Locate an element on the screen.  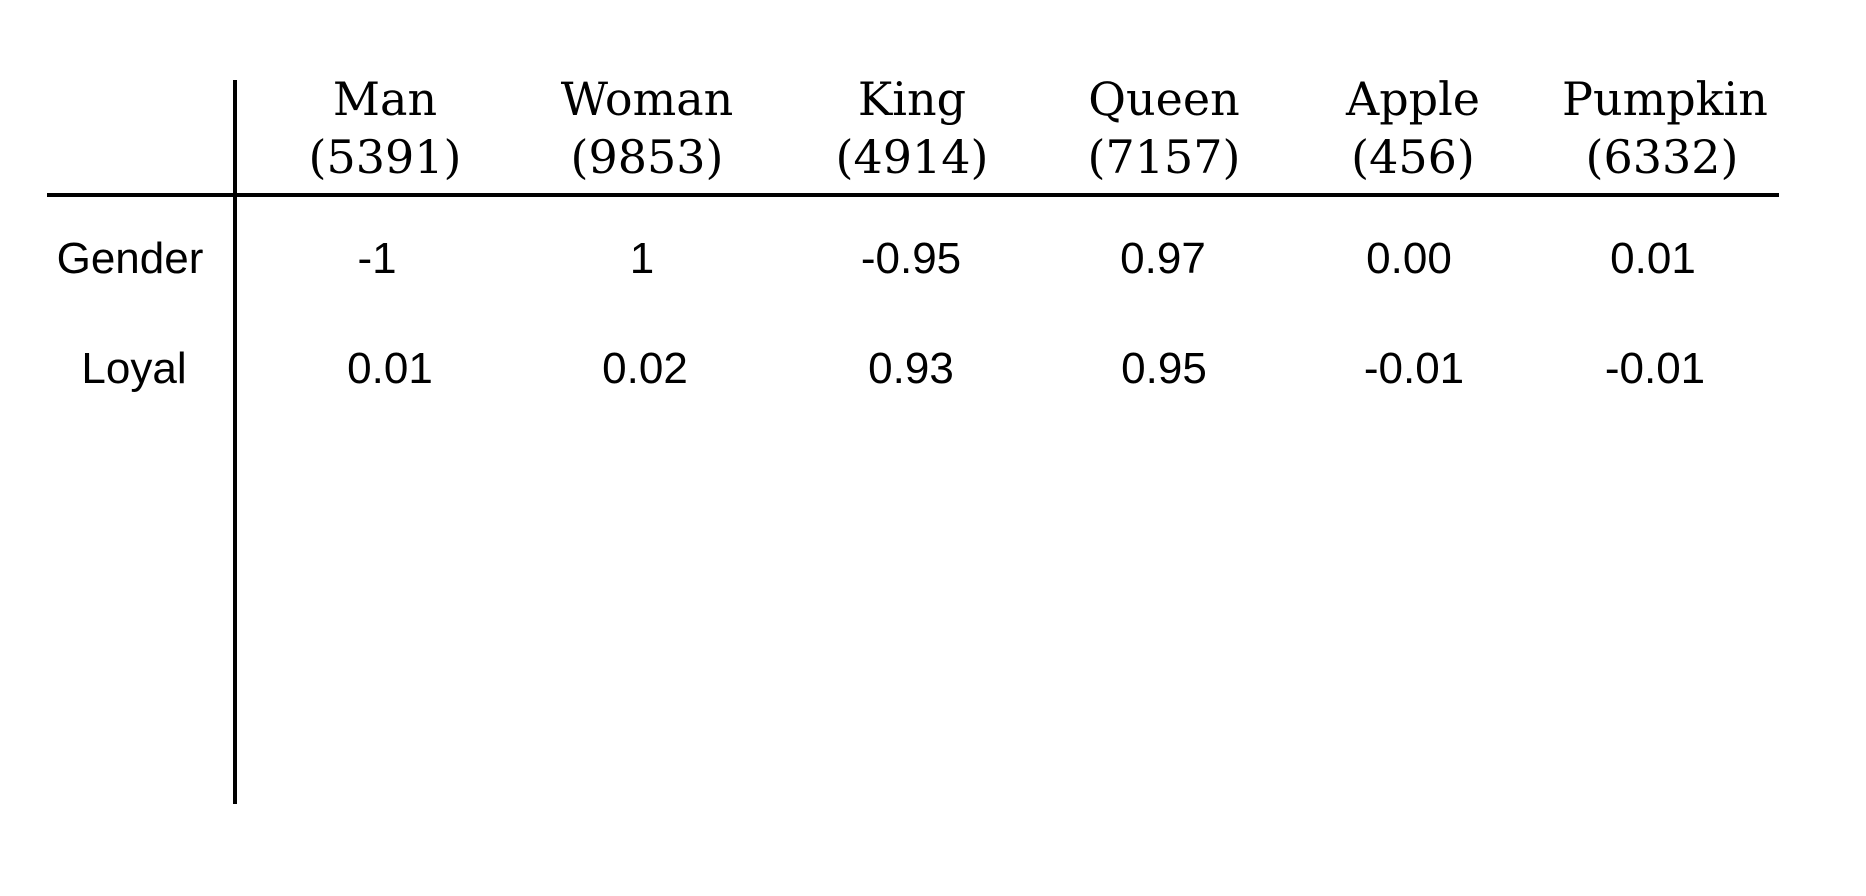
column-header-pumpkin: Pumpkin (6332) is located at coordinates (1665, 128).